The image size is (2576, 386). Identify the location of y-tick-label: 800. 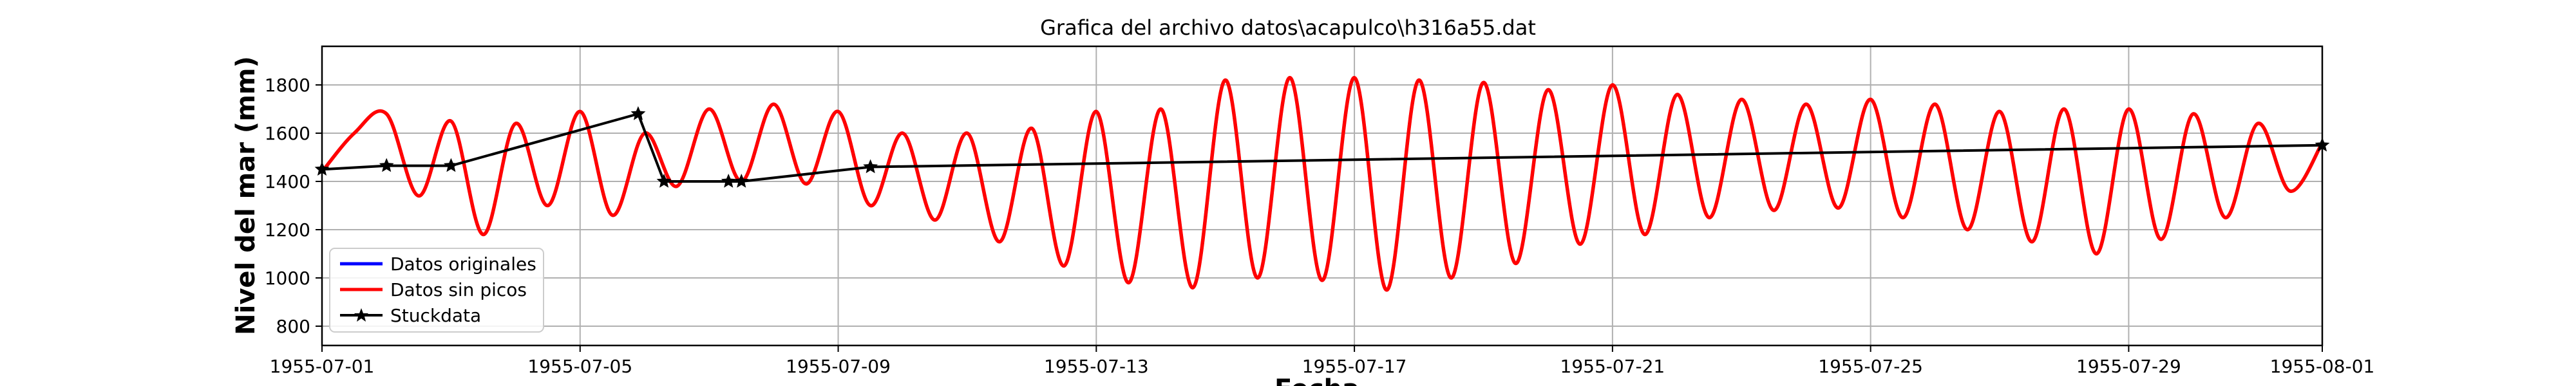
(293, 326).